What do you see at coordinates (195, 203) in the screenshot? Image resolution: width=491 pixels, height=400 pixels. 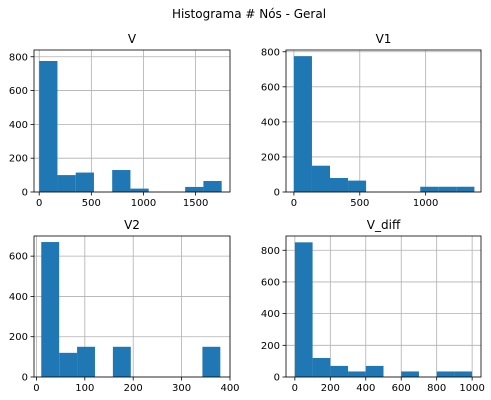 I see `x-tick-label: 1500` at bounding box center [195, 203].